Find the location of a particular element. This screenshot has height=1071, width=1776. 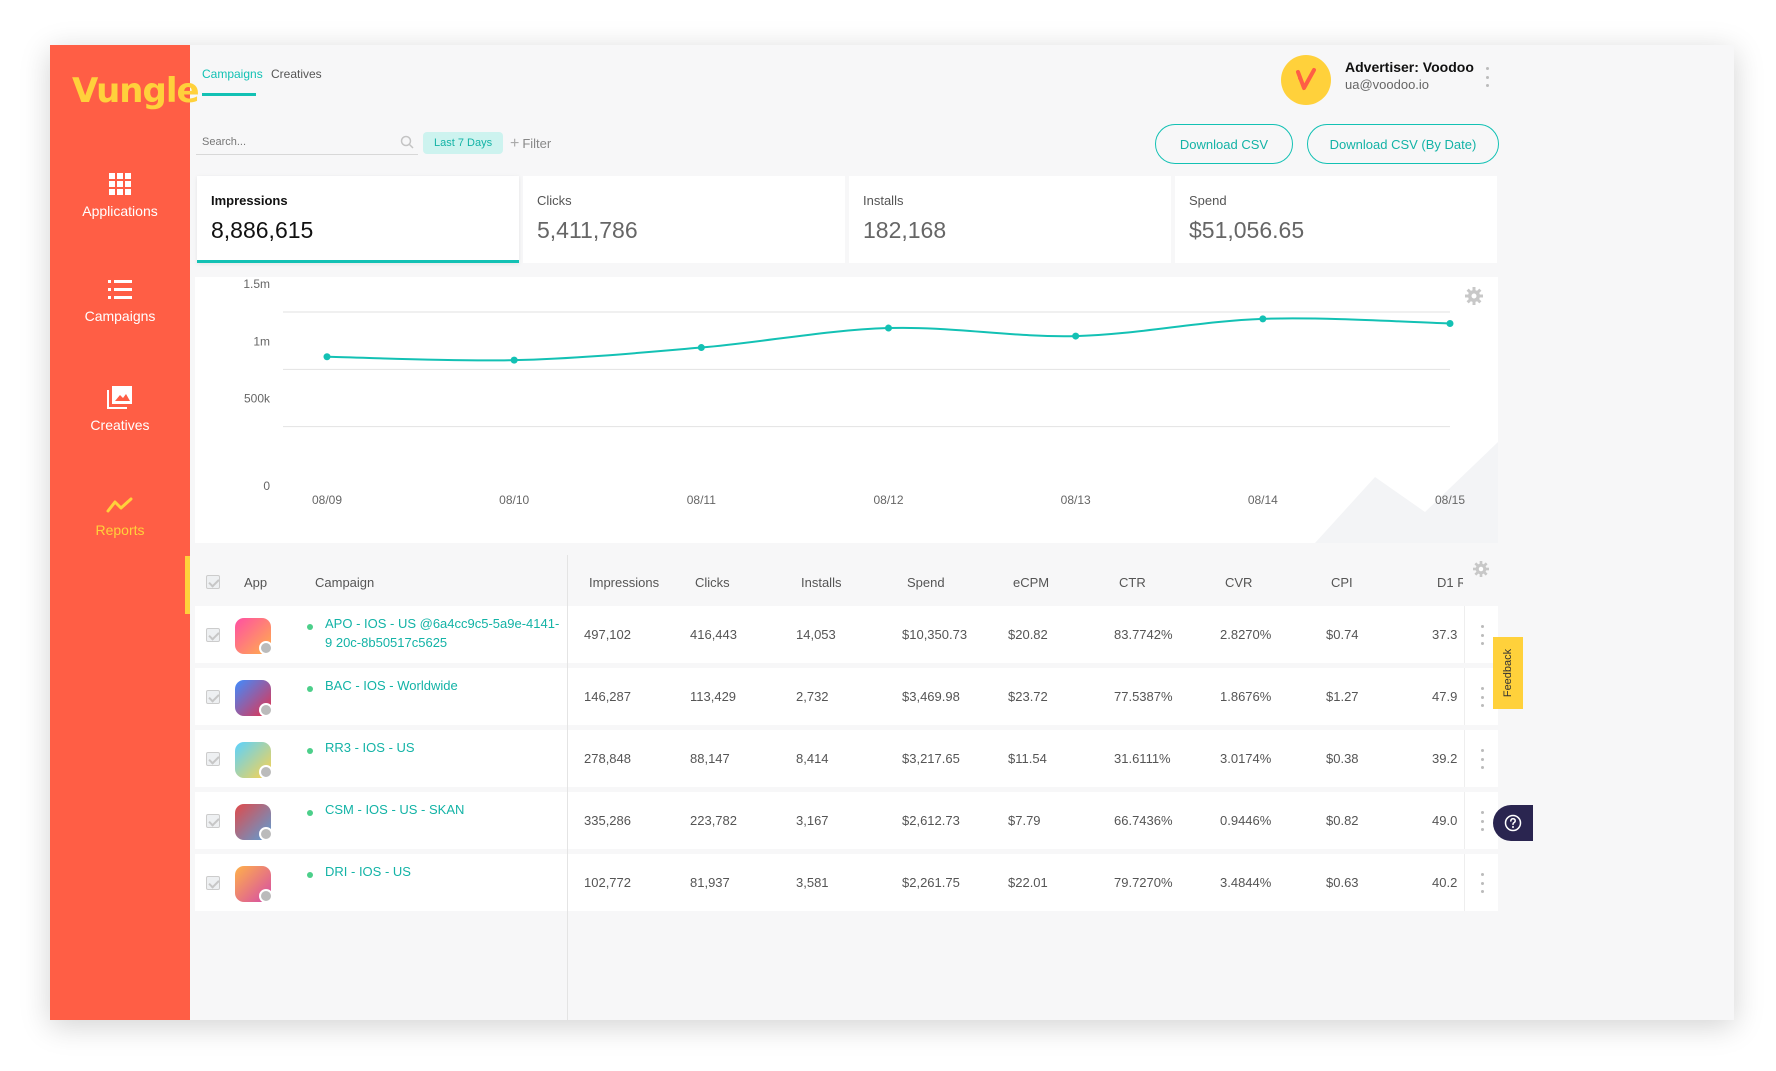

cell-ctr: 31.6111% is located at coordinates (1142, 758).